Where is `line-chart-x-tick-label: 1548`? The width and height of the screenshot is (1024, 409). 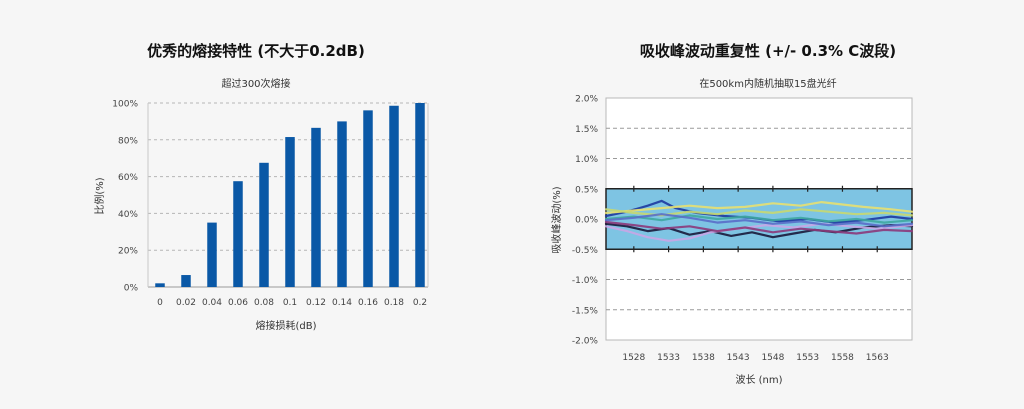
line-chart-x-tick-label: 1548 is located at coordinates (772, 358).